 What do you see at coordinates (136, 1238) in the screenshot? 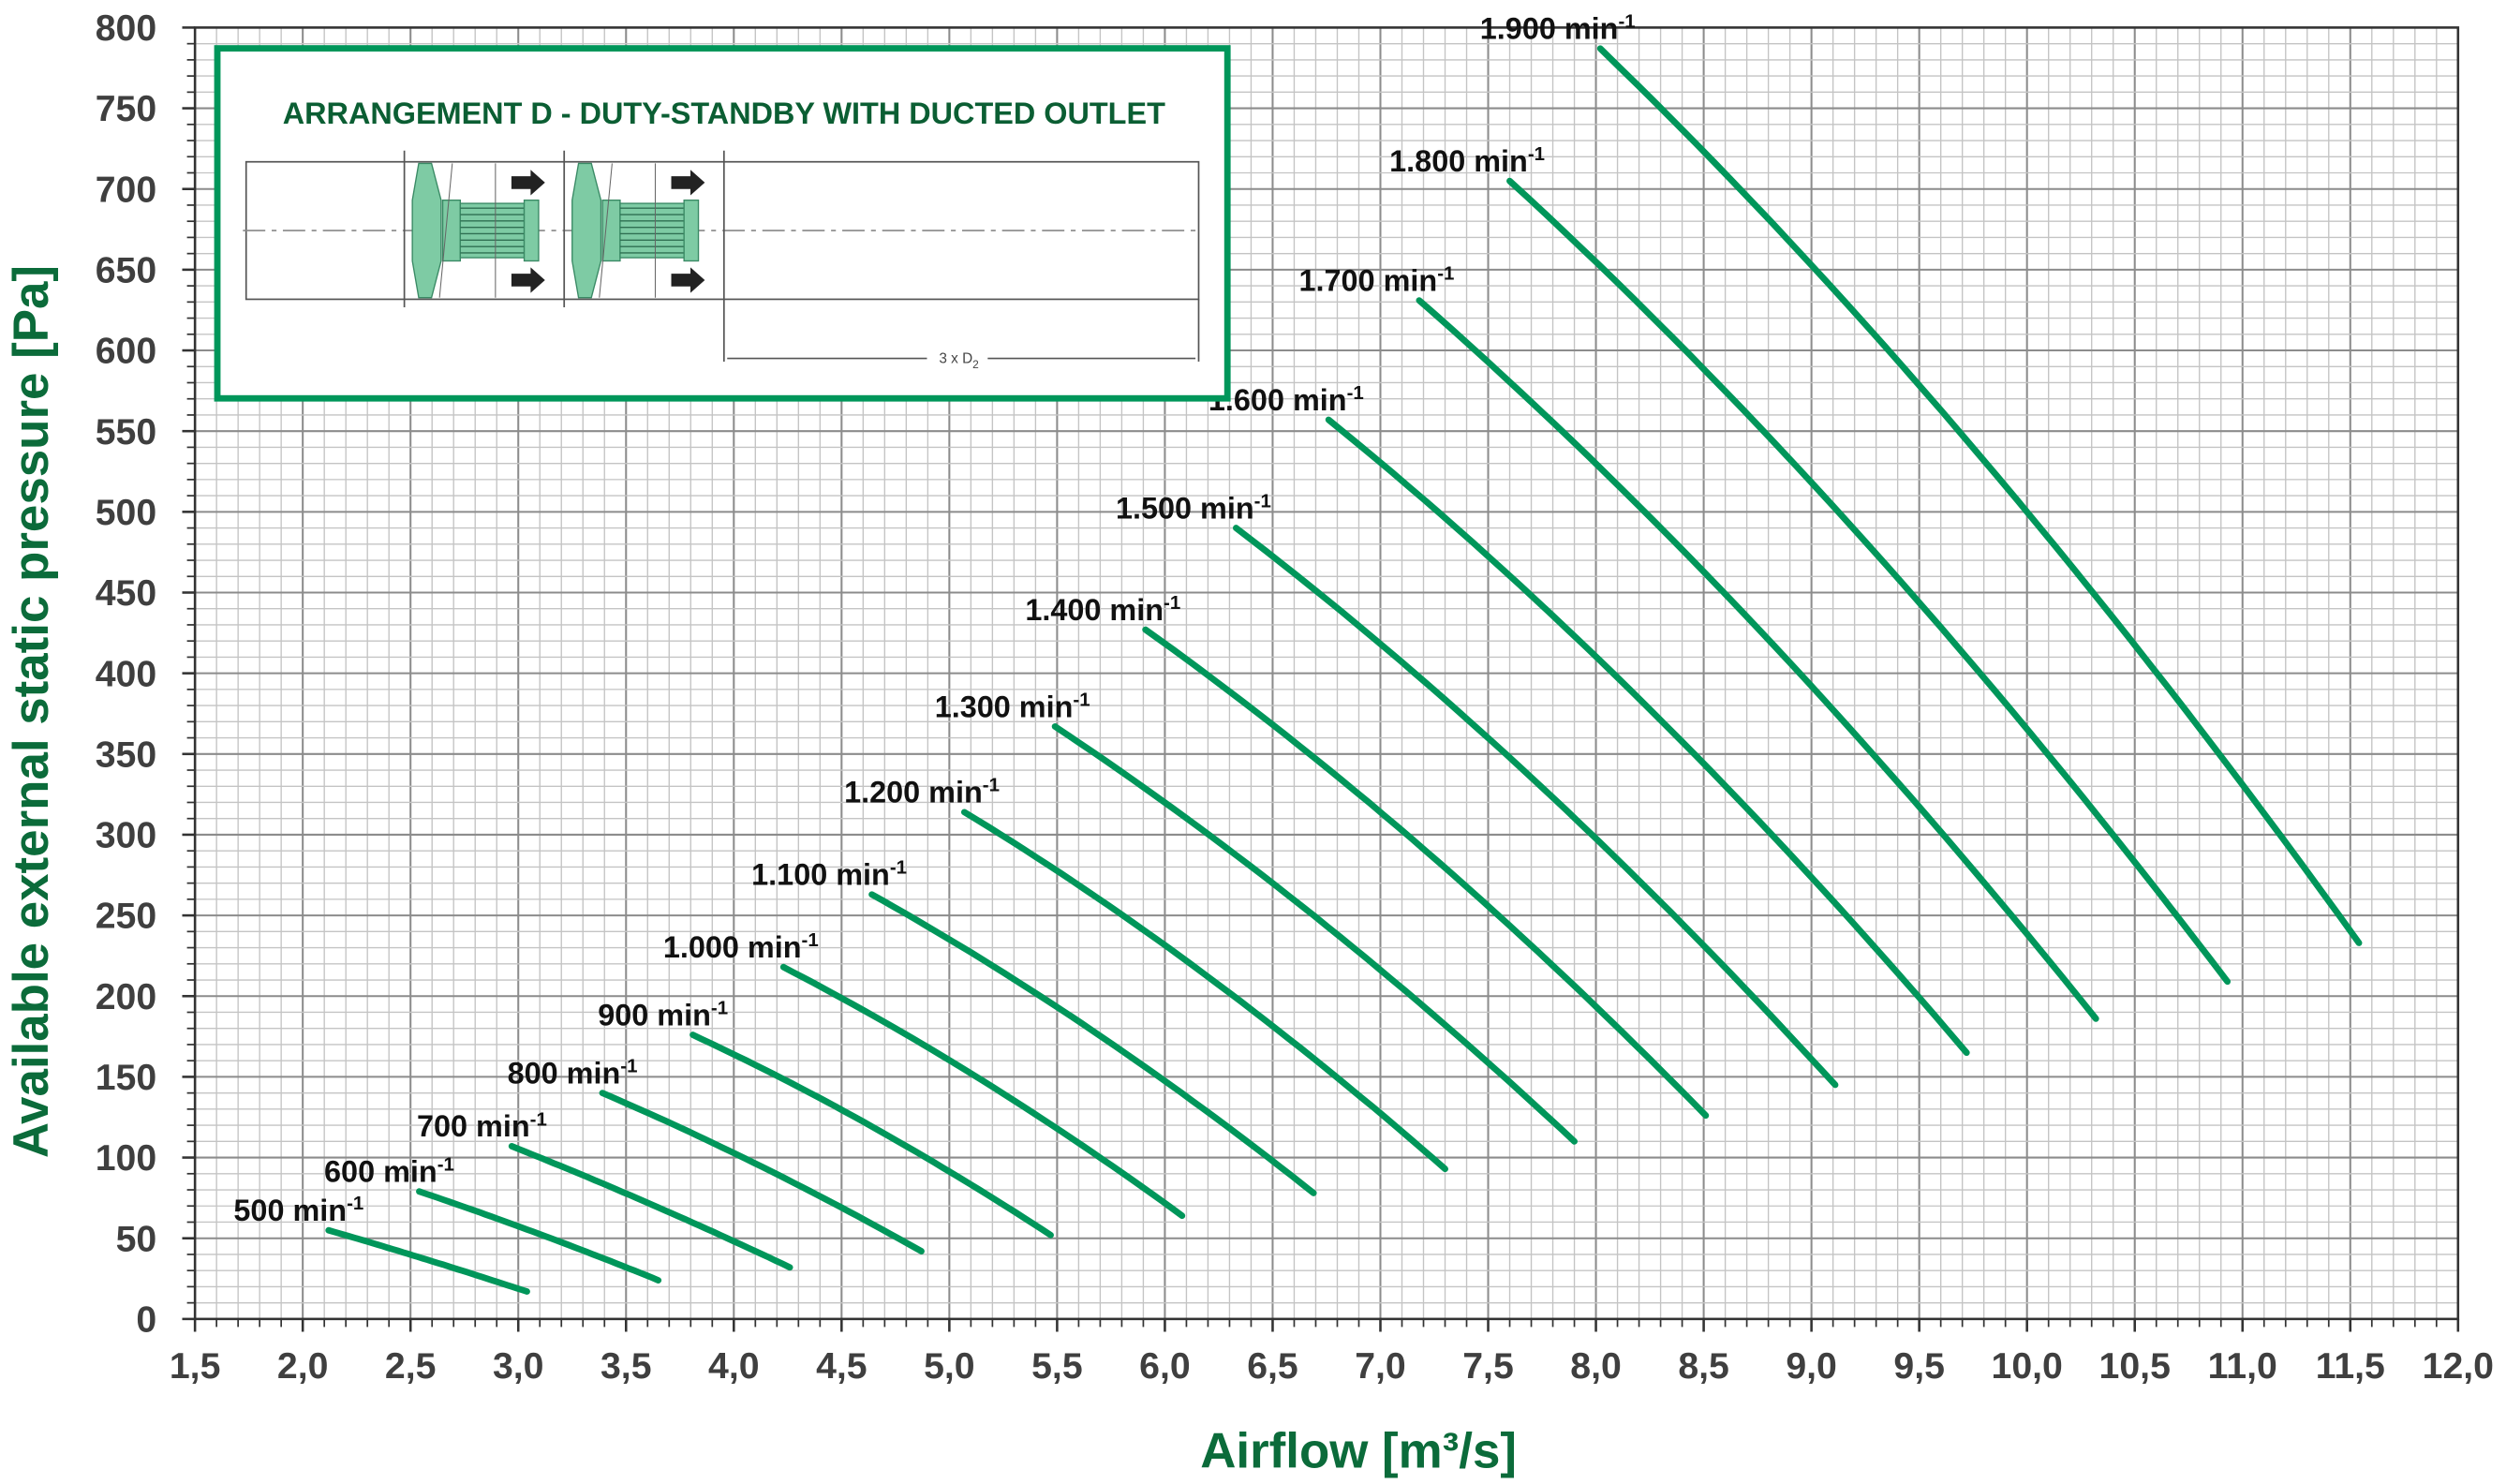
I see `y-tick-label: 50` at bounding box center [136, 1238].